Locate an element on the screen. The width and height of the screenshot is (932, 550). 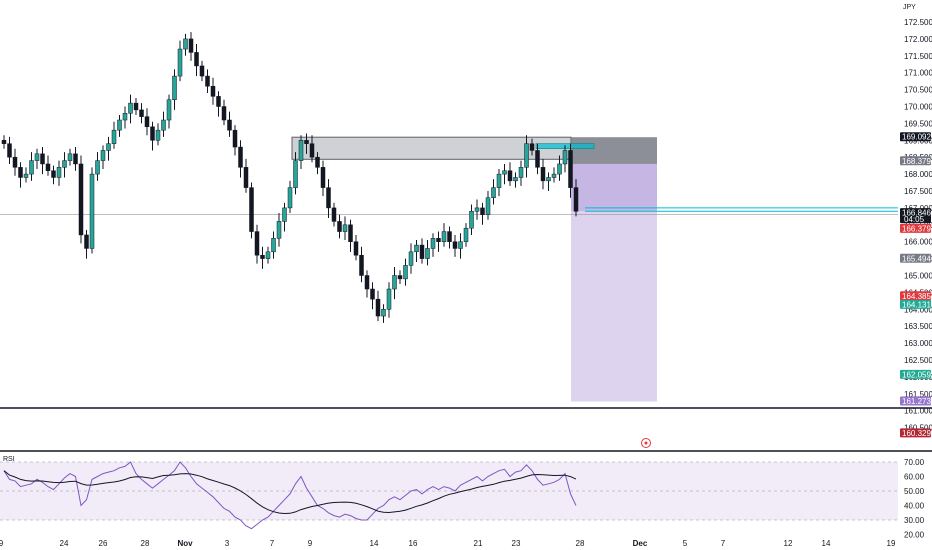
alert-circle-dot-icon is located at coordinates (646, 443).